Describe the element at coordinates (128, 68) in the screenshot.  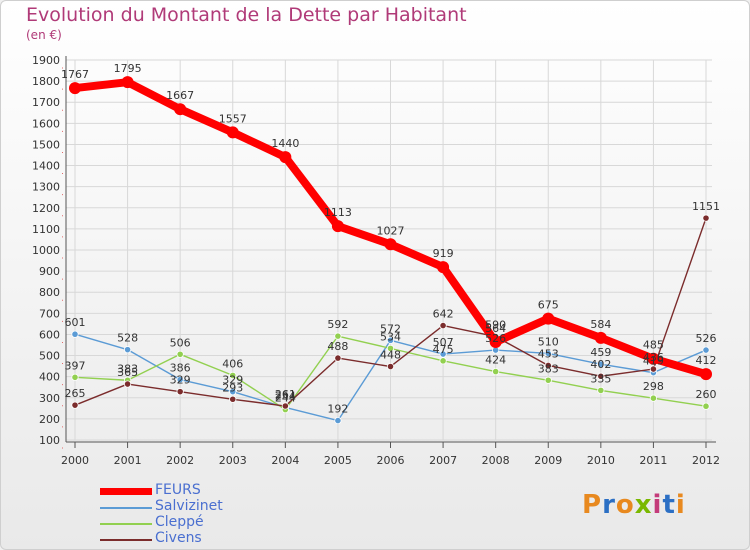
I see `data-label: 1795` at that location.